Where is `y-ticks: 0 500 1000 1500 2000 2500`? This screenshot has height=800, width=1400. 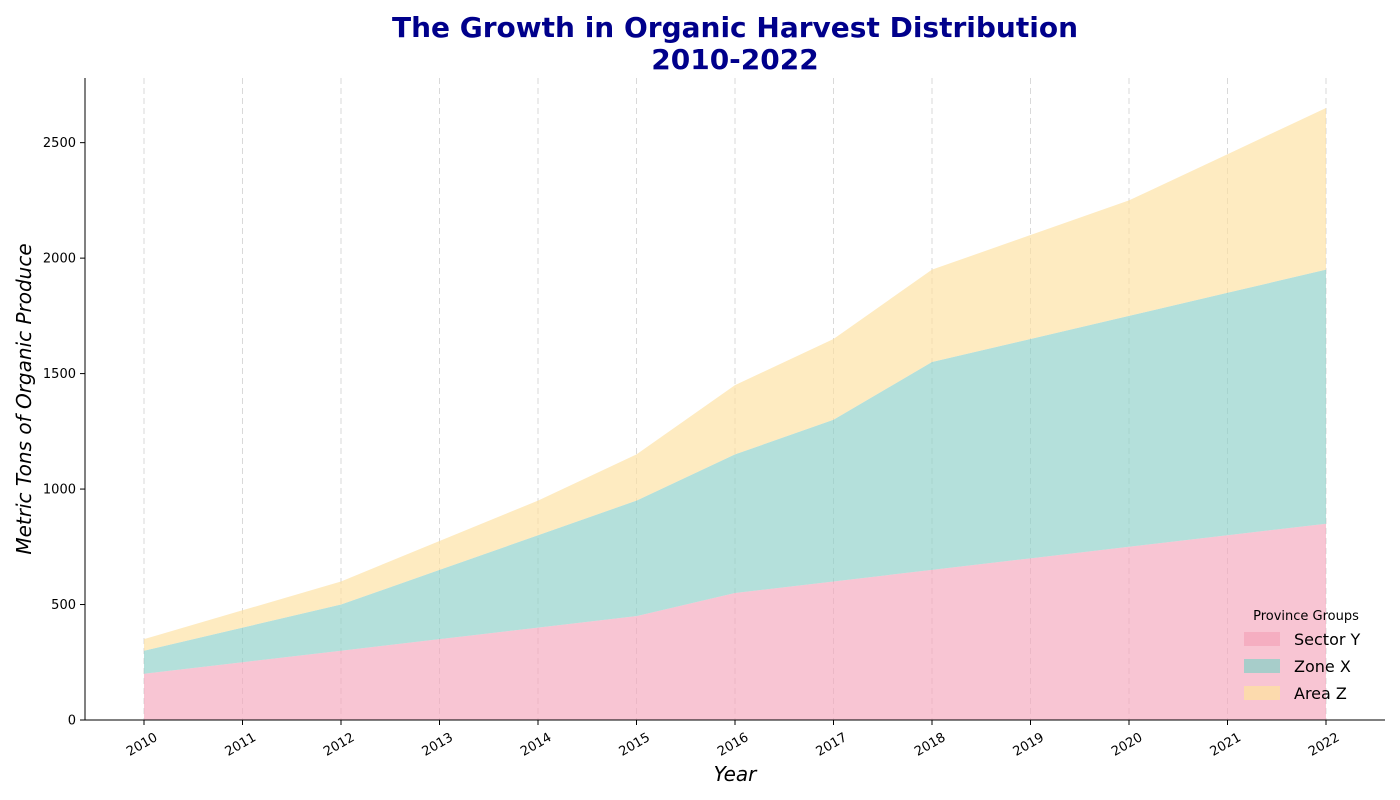 y-ticks: 0 500 1000 1500 2000 2500 is located at coordinates (64, 432).